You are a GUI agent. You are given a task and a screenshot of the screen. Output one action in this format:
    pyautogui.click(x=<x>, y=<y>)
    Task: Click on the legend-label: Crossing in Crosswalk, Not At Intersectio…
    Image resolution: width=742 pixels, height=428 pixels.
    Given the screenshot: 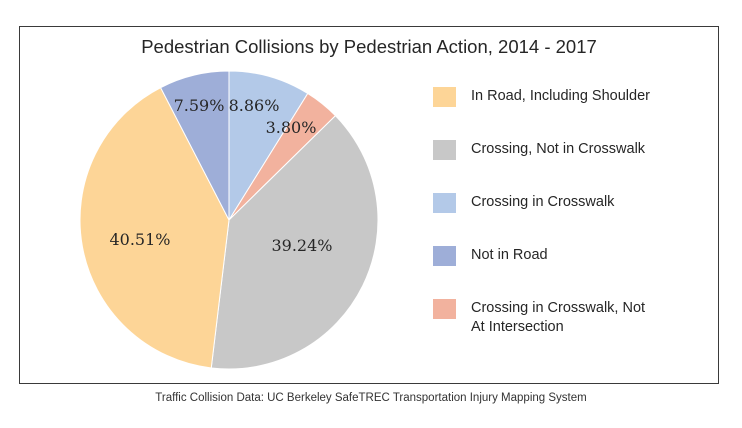 What is the action you would take?
    pyautogui.click(x=558, y=317)
    